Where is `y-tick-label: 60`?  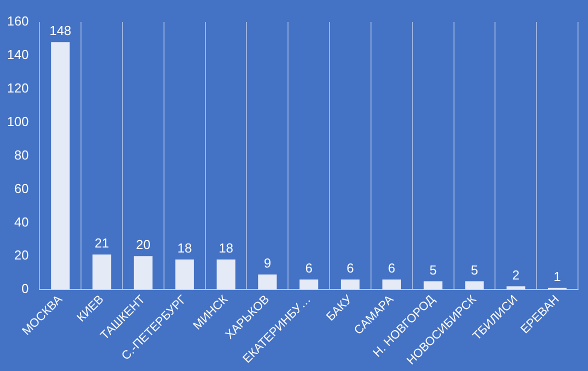 y-tick-label: 60 is located at coordinates (21, 188).